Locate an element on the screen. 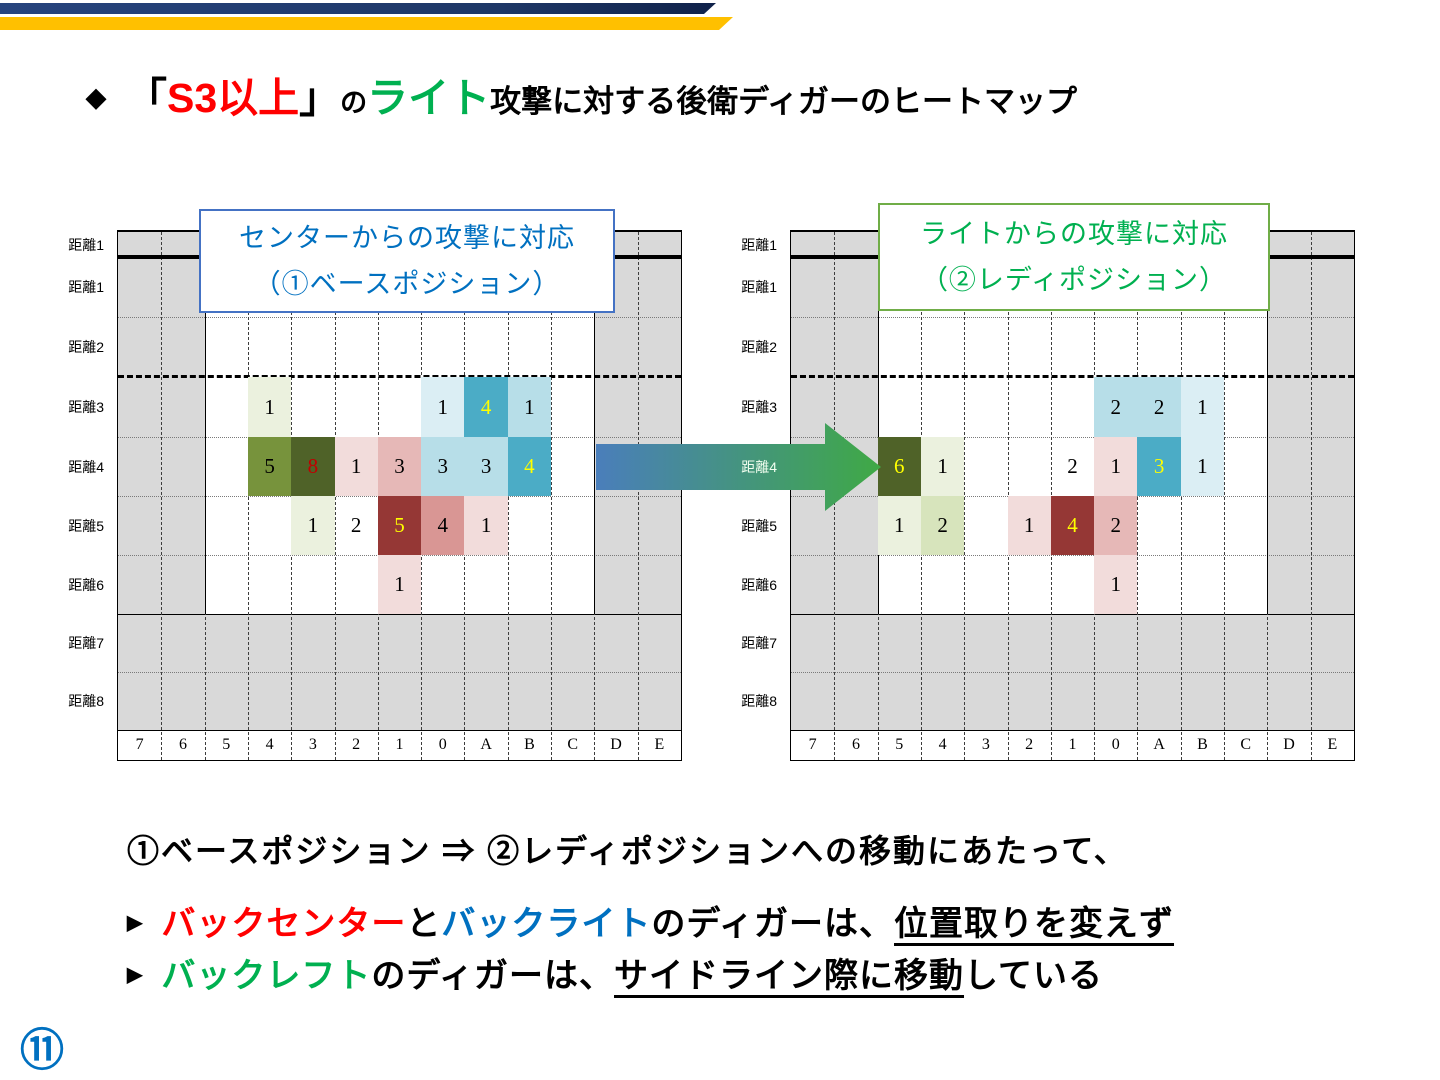 Image resolution: width=1440 pixels, height=1080 pixels. axis-col-label: 7 is located at coordinates (812, 744).